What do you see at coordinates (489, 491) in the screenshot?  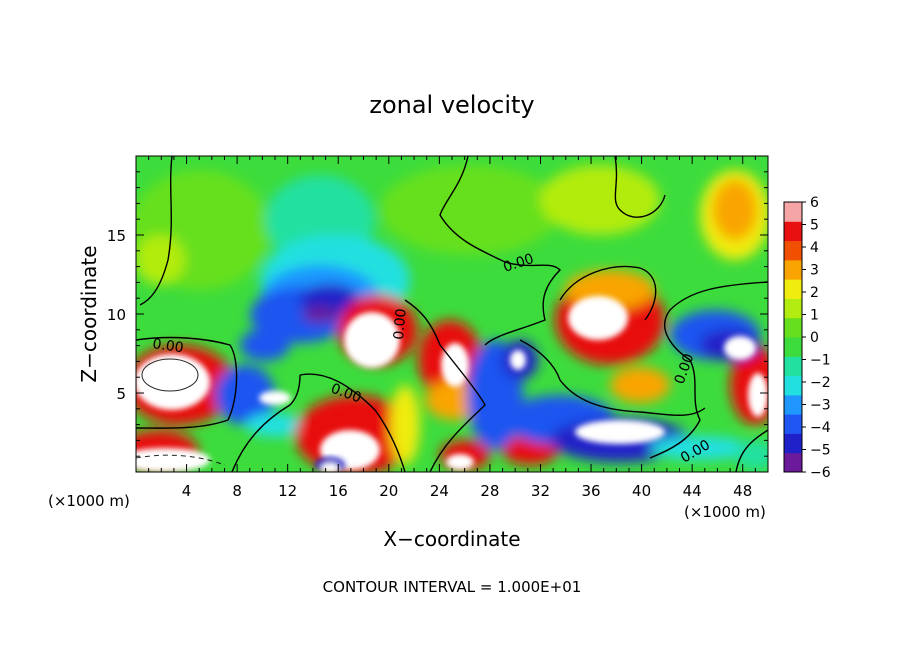 I see `x-tick-label: 28` at bounding box center [489, 491].